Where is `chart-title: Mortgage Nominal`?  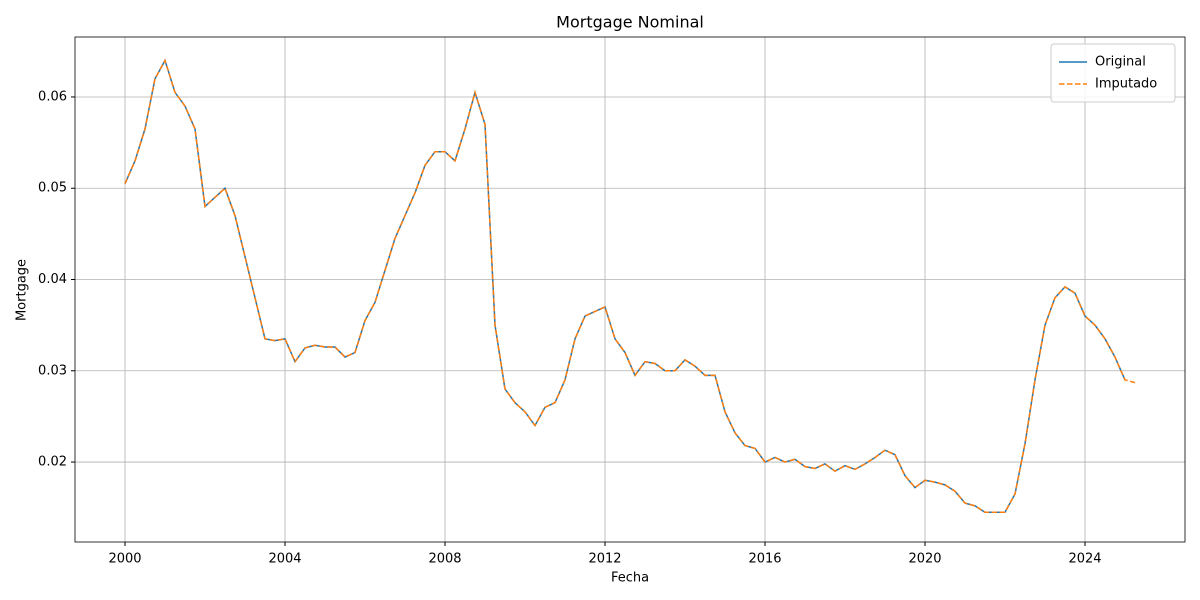
chart-title: Mortgage Nominal is located at coordinates (630, 22).